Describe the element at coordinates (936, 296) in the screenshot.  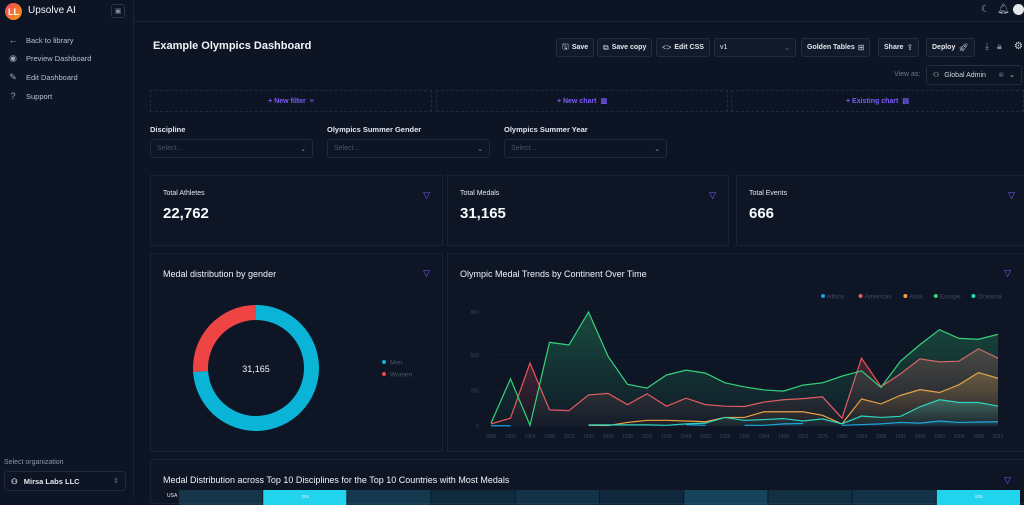
I see `legend-marker-europe` at that location.